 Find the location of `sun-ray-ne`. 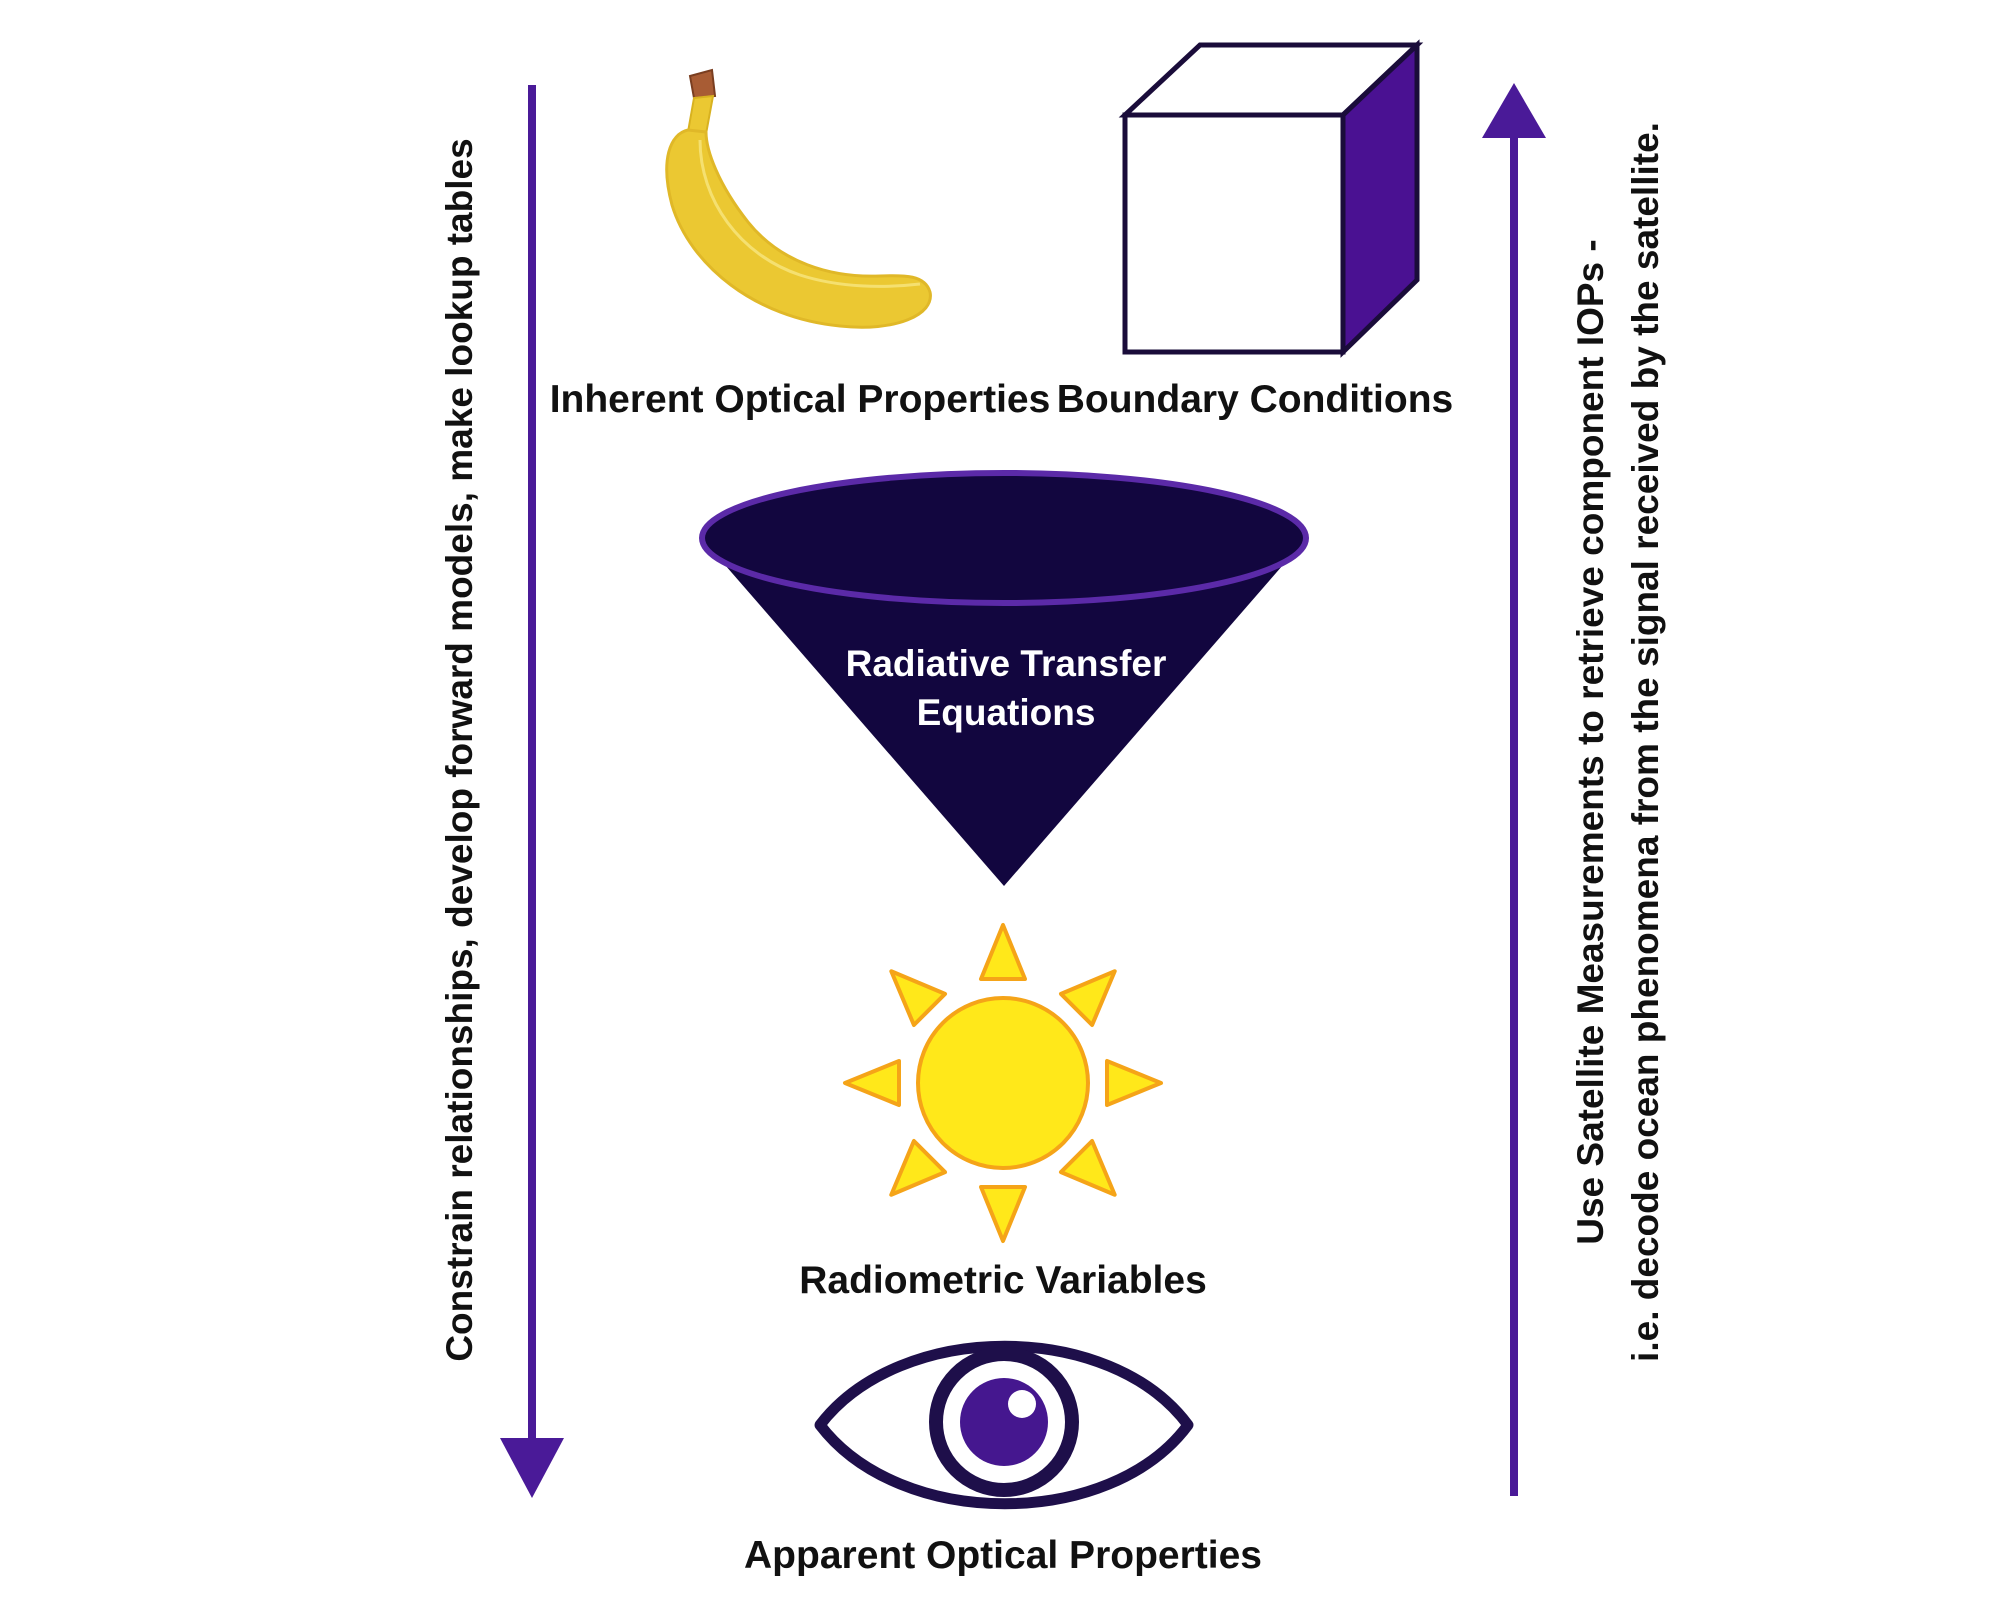

sun-ray-ne is located at coordinates (1087, 998).